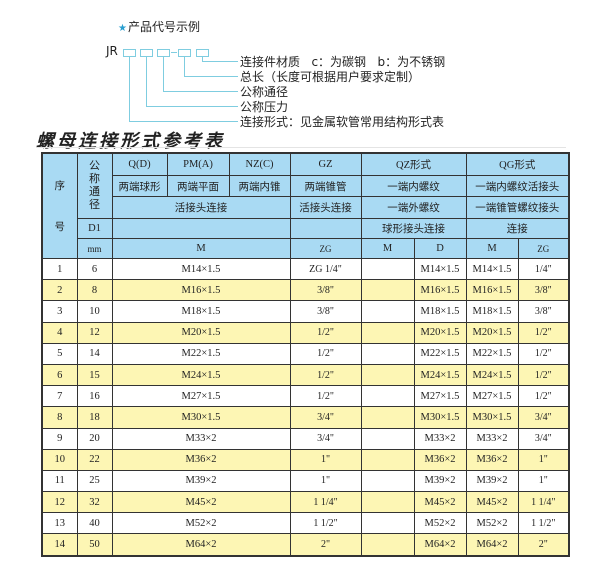 The image size is (600, 567). What do you see at coordinates (59, 438) in the screenshot?
I see `cell-no: 9` at bounding box center [59, 438].